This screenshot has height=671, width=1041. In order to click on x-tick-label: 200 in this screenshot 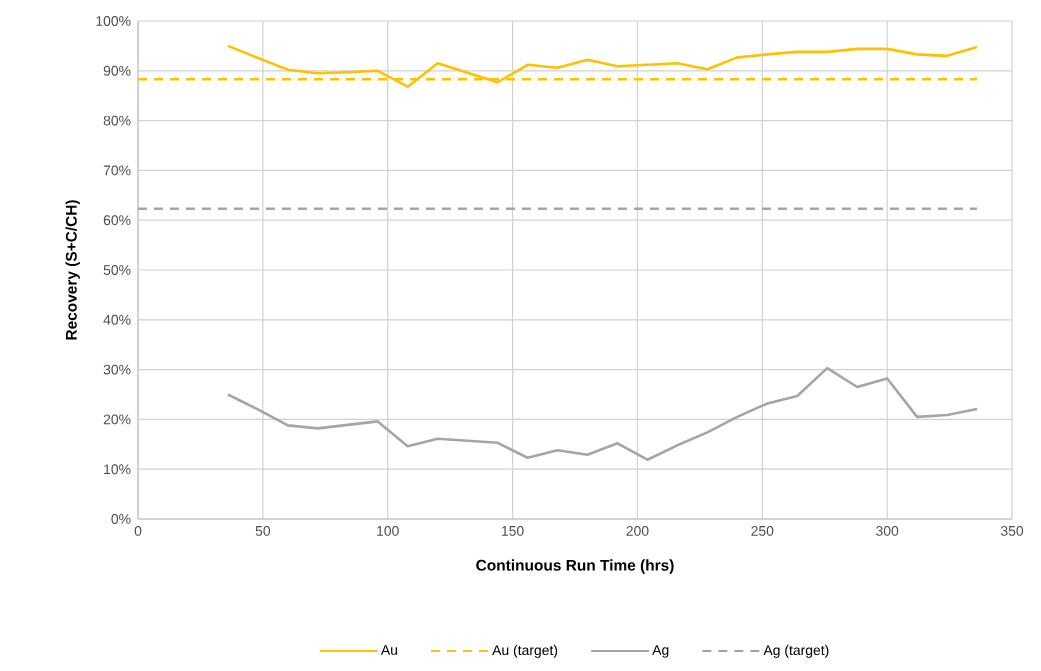, I will do `click(637, 530)`.